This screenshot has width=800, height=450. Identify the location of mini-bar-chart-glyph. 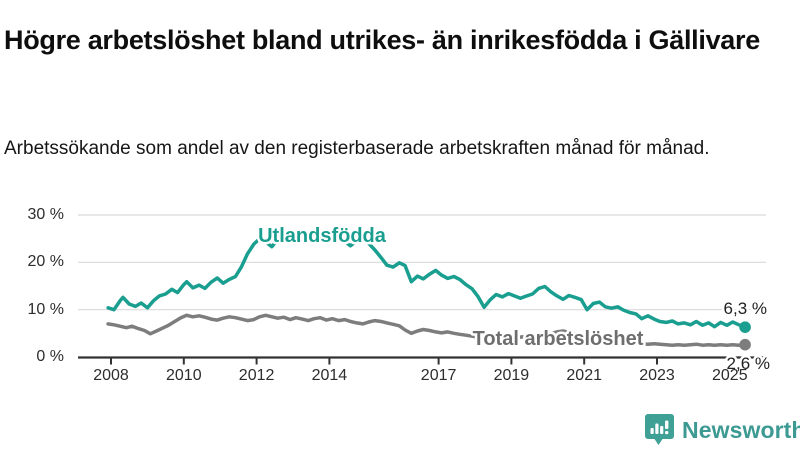
(659, 427).